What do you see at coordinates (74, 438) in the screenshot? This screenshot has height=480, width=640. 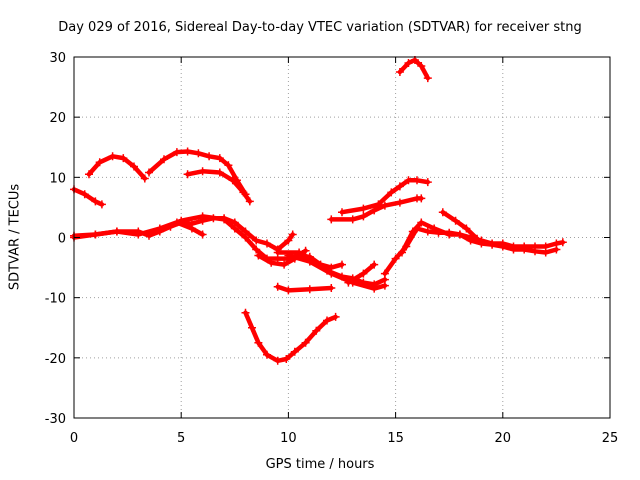 I see `x-tick-label: 0` at bounding box center [74, 438].